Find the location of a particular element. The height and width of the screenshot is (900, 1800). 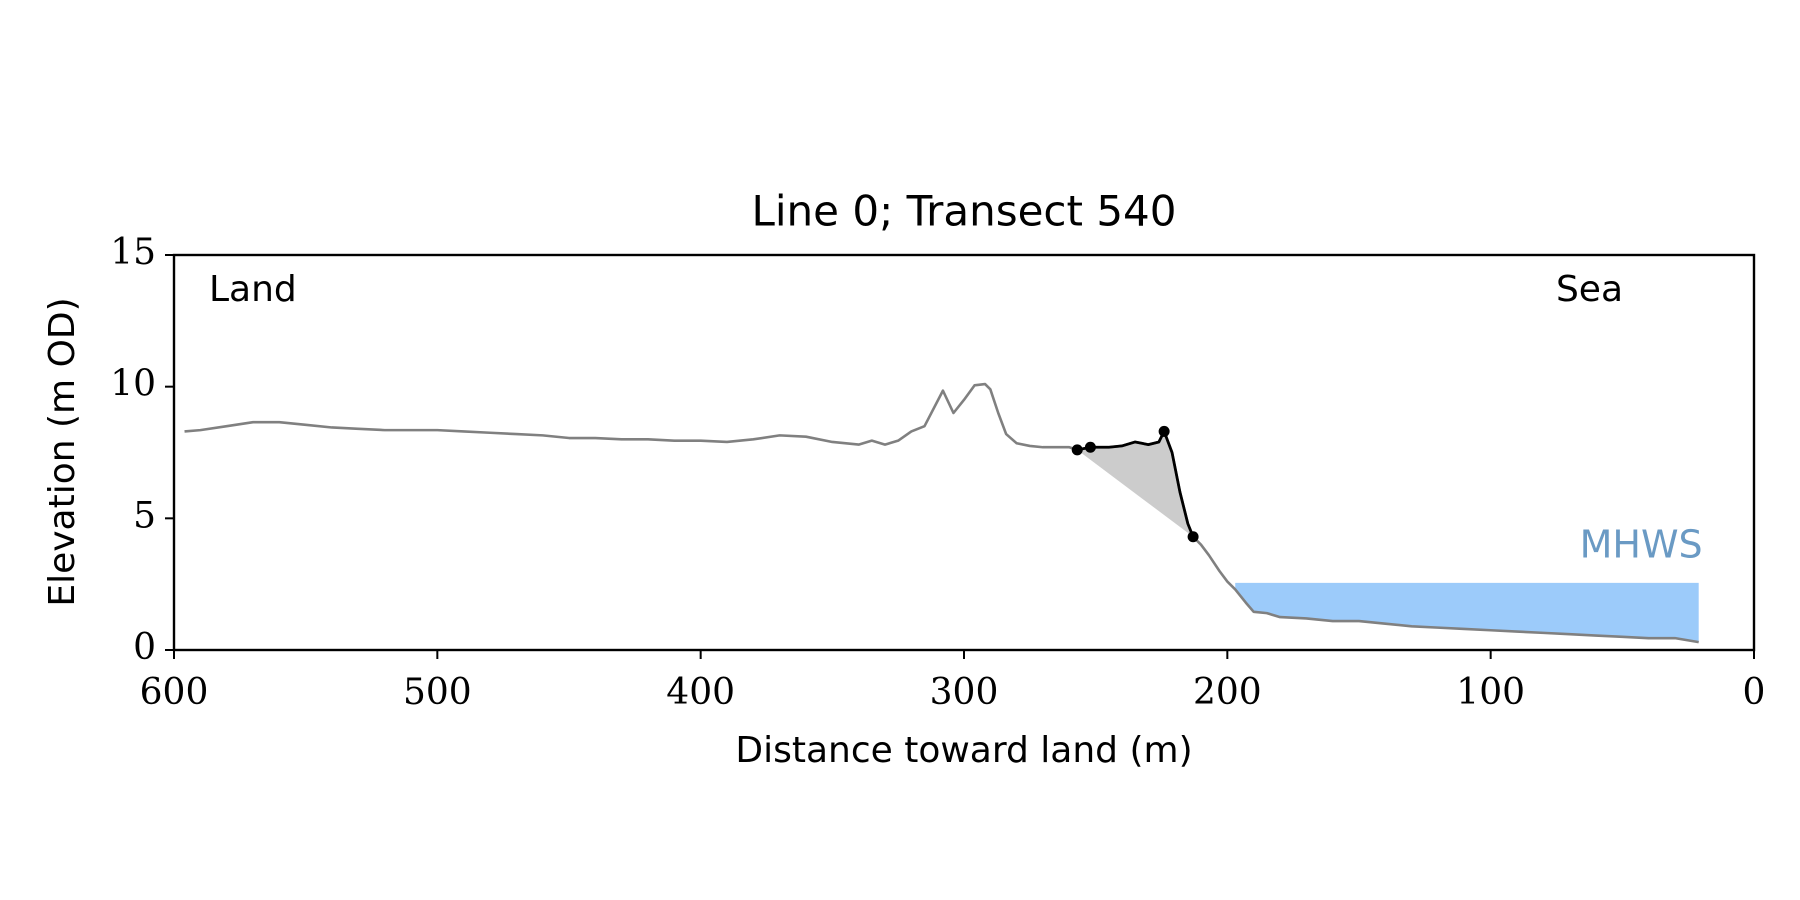

x-tick-label: 300 is located at coordinates (964, 692).